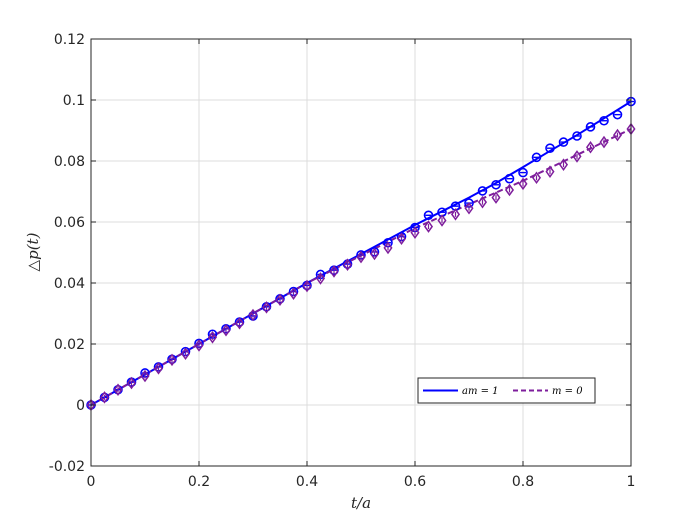  Describe the element at coordinates (523, 482) in the screenshot. I see `x-tick-label: 0.8` at that location.